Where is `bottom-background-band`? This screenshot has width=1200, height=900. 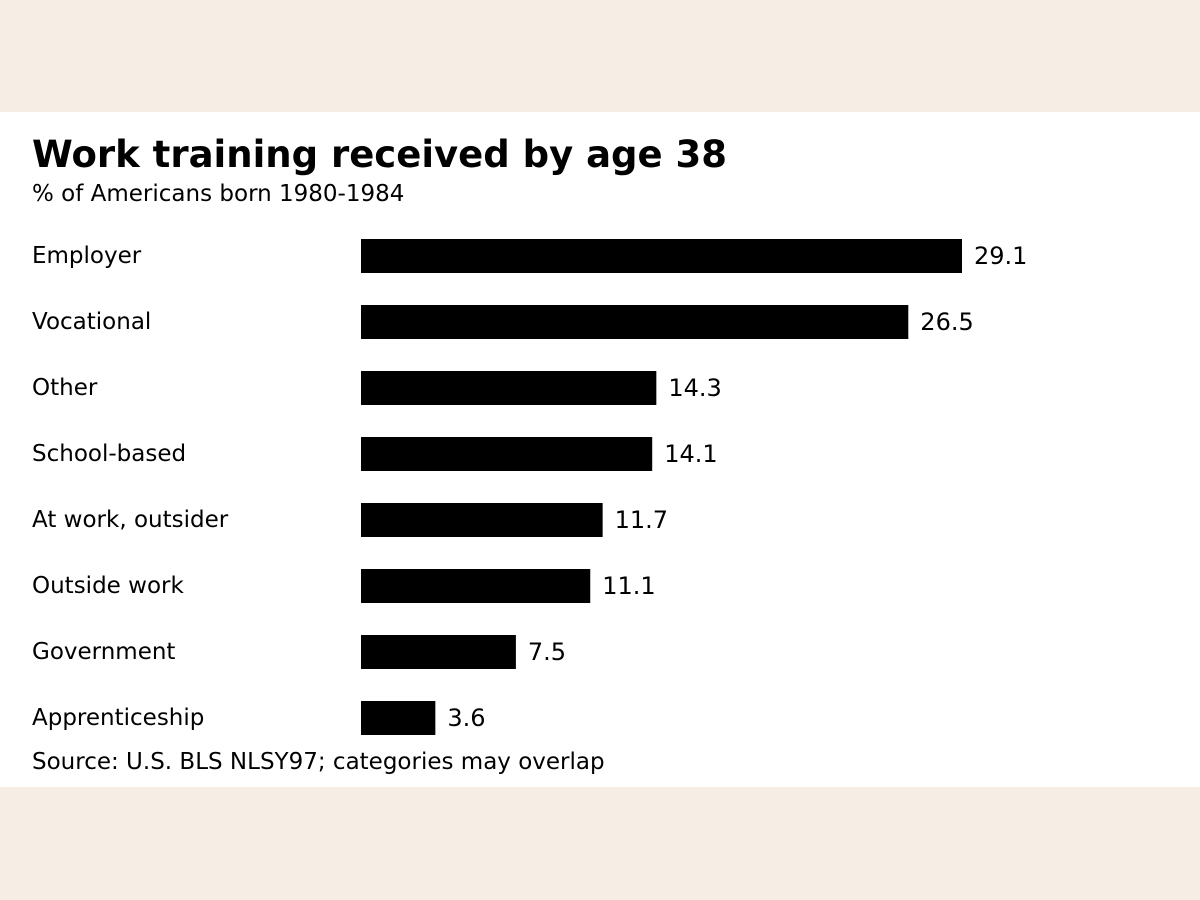
bottom-background-band is located at coordinates (600, 843).